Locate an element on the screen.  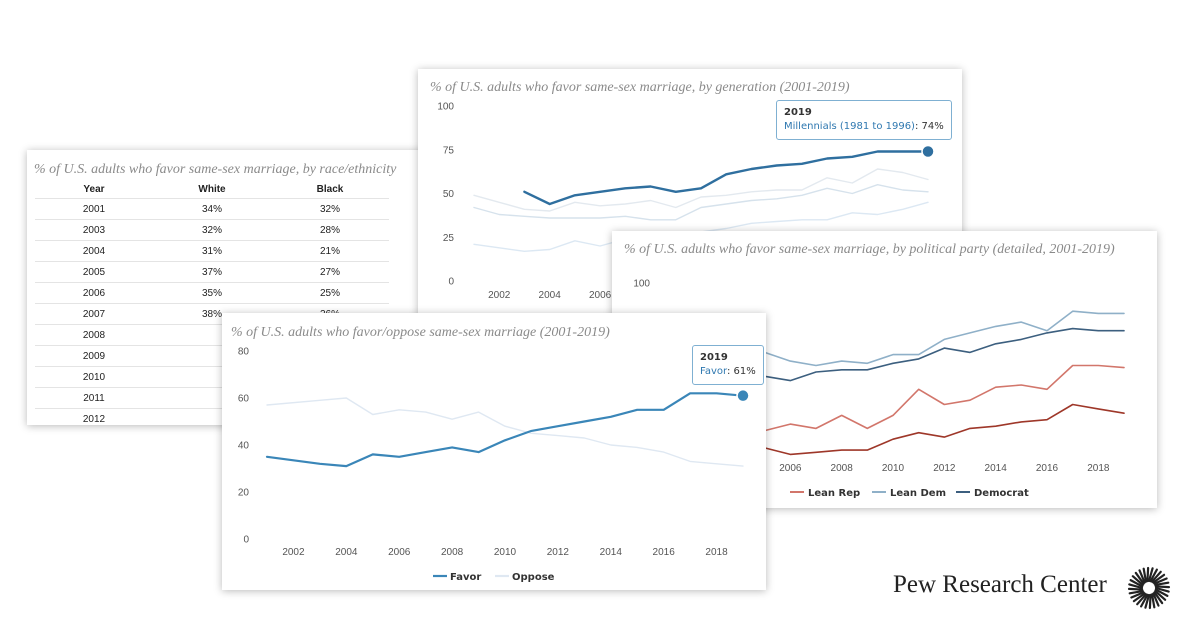
tooltip-value: 74% is located at coordinates (932, 126).